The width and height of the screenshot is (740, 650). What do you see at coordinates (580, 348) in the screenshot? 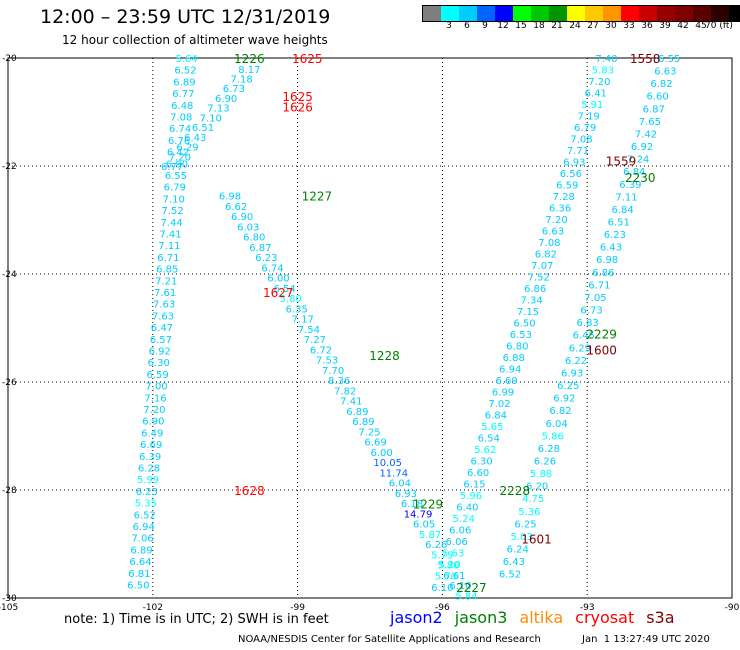
I see `swh-point: 6.29` at bounding box center [580, 348].